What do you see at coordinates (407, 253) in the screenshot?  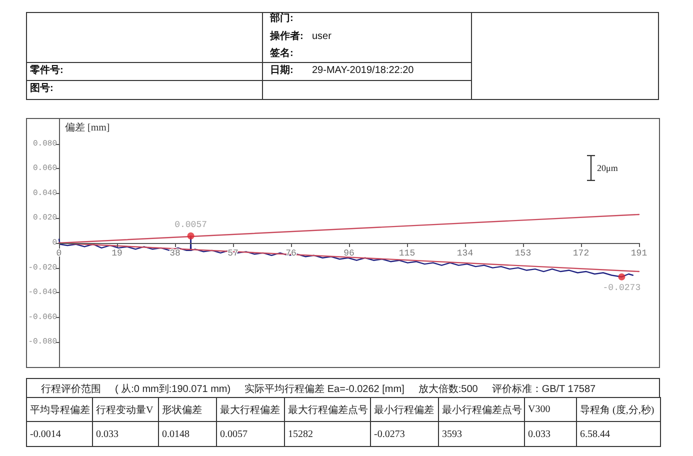 I see `x-tick-label: 115` at bounding box center [407, 253].